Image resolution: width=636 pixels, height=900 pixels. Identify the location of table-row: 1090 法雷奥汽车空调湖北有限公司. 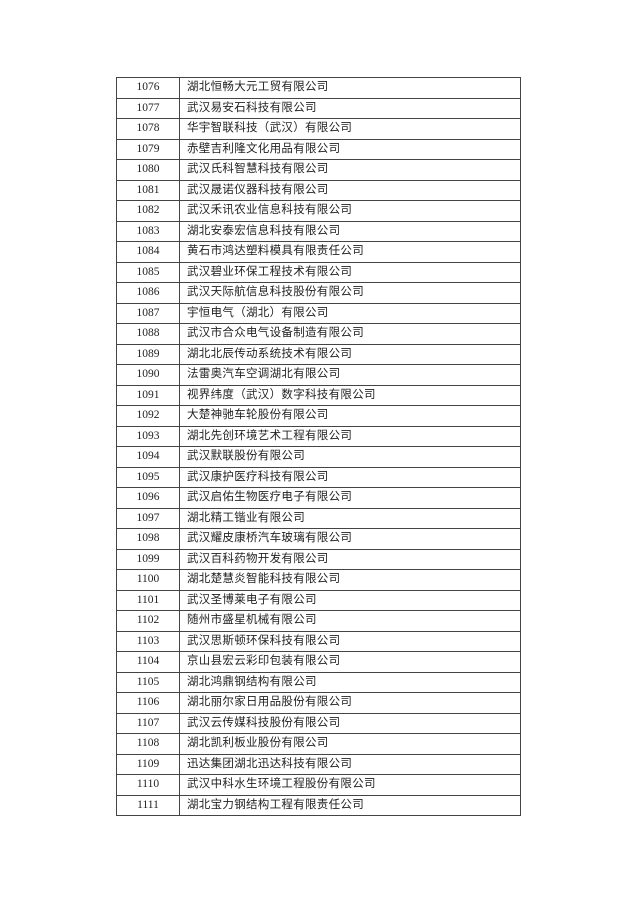
(318, 375).